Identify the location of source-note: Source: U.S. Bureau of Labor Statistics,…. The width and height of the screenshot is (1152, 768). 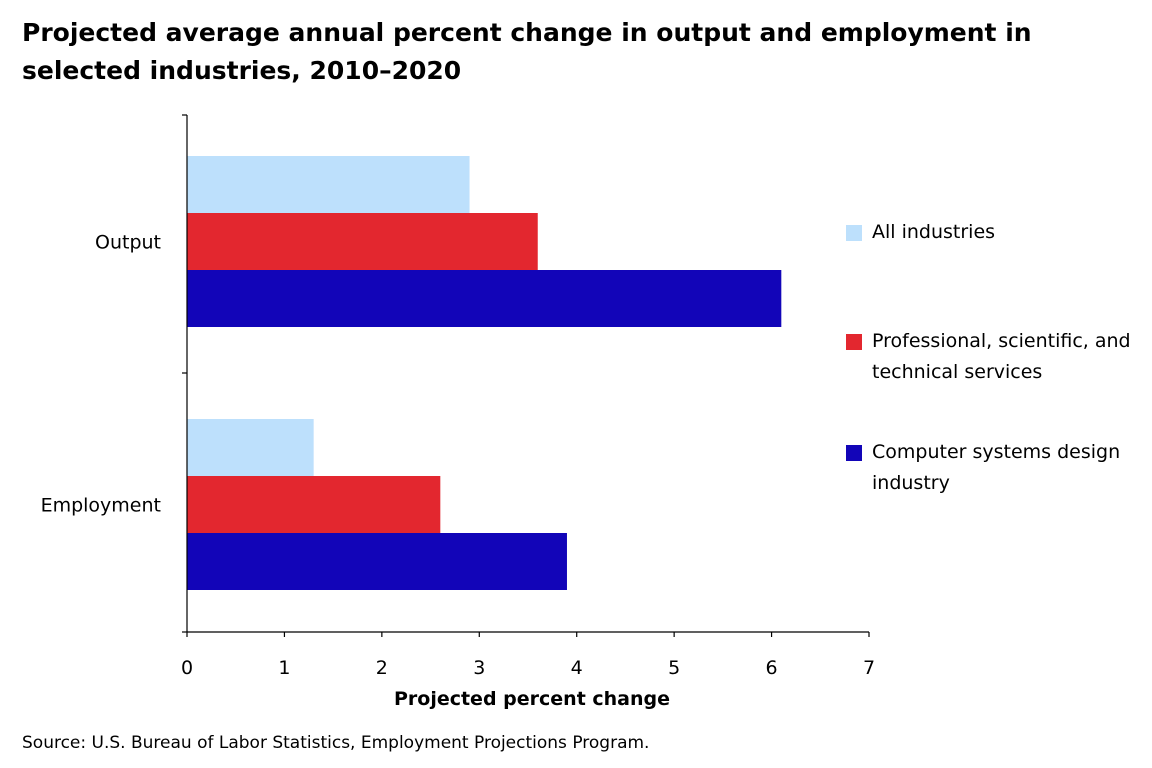
(336, 743).